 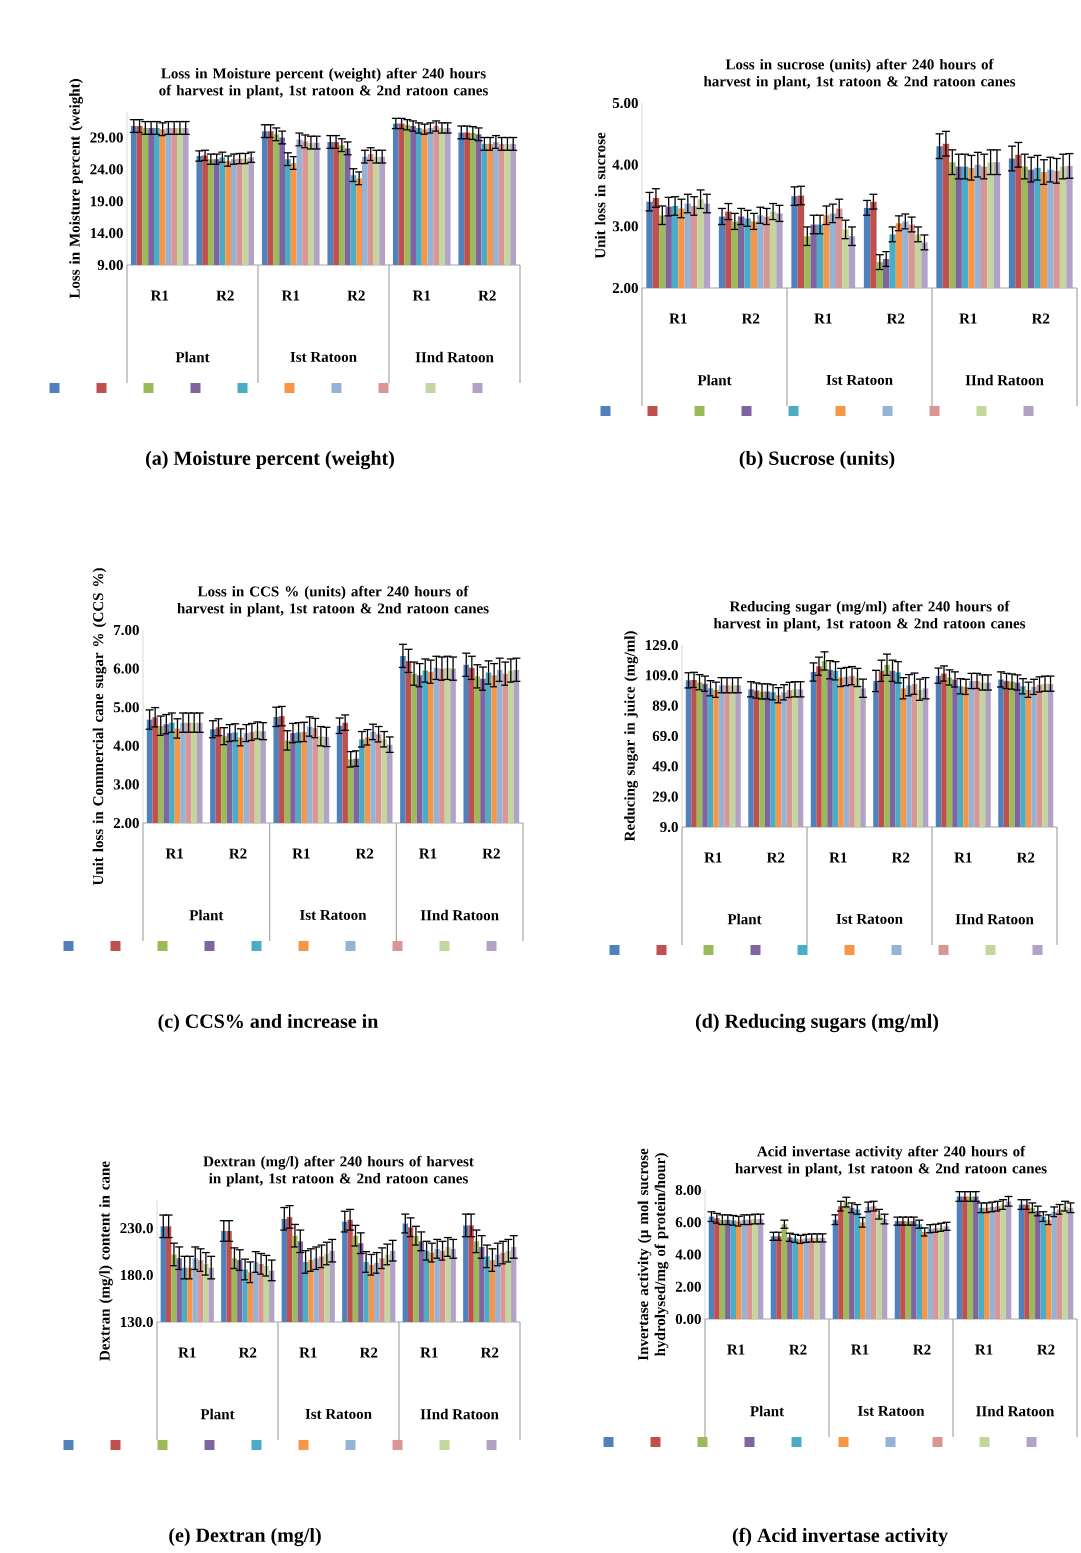 What do you see at coordinates (665, 736) in the screenshot?
I see `y-tick-label: 69.0` at bounding box center [665, 736].